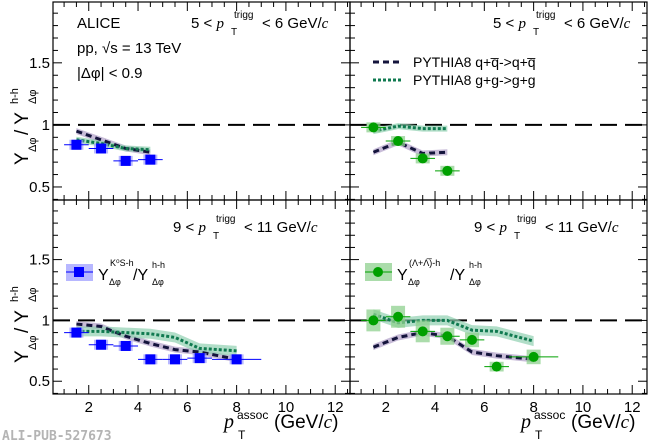  What do you see at coordinates (129, 48) in the screenshot?
I see `collision-system-label: pp, √s = 13 TeV` at bounding box center [129, 48].